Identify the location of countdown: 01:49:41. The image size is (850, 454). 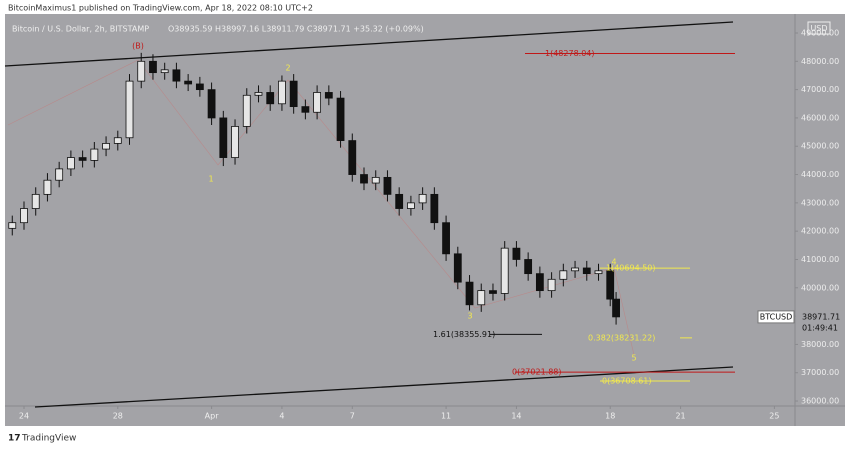
(820, 327).